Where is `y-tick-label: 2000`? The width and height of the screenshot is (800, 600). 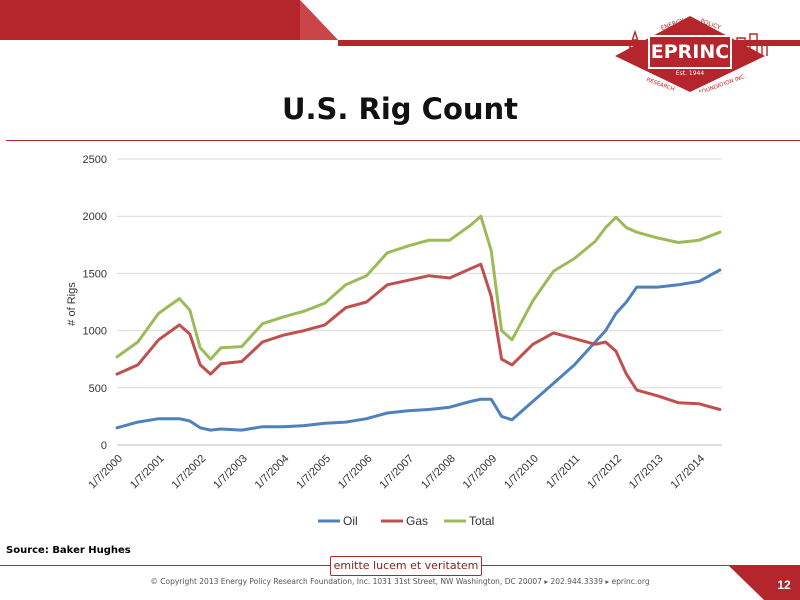
y-tick-label: 2000 is located at coordinates (95, 217).